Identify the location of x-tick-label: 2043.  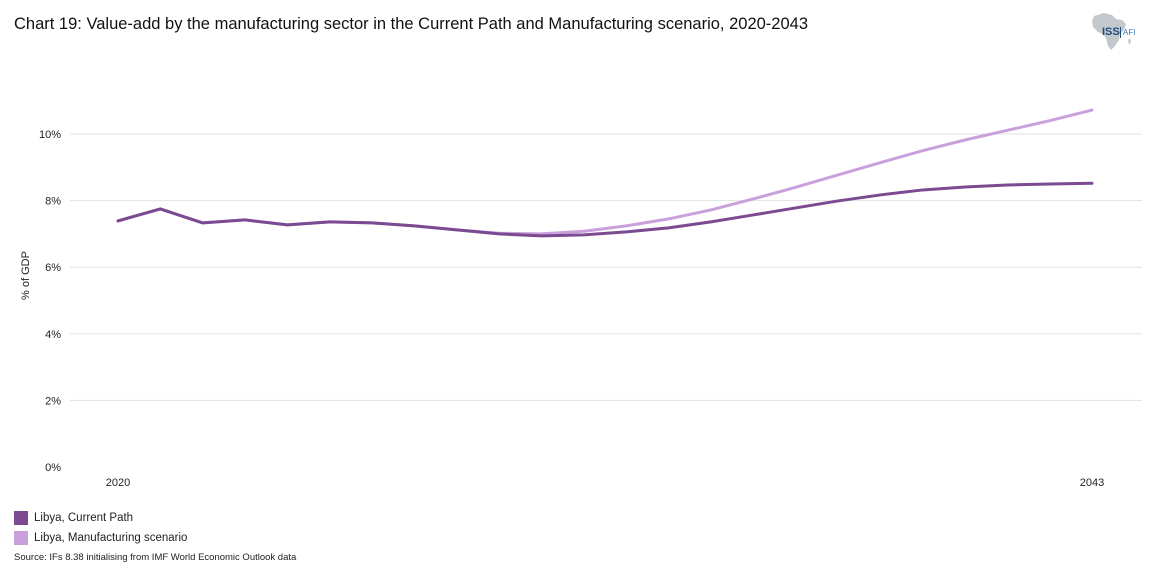
(1092, 483).